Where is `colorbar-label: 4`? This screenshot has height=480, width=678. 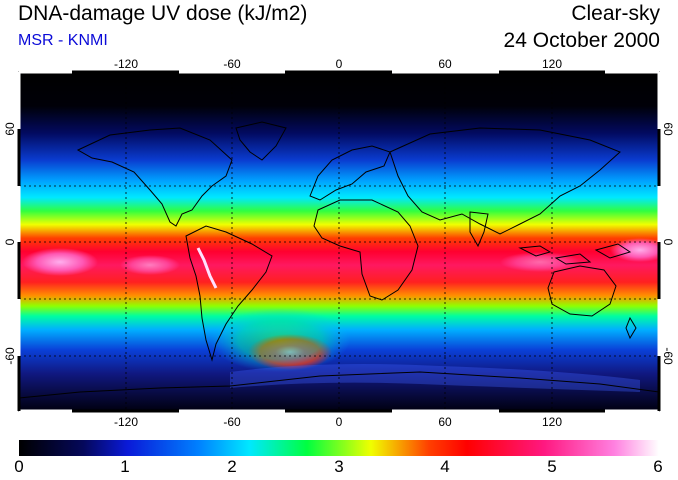
colorbar-label: 4 is located at coordinates (445, 466).